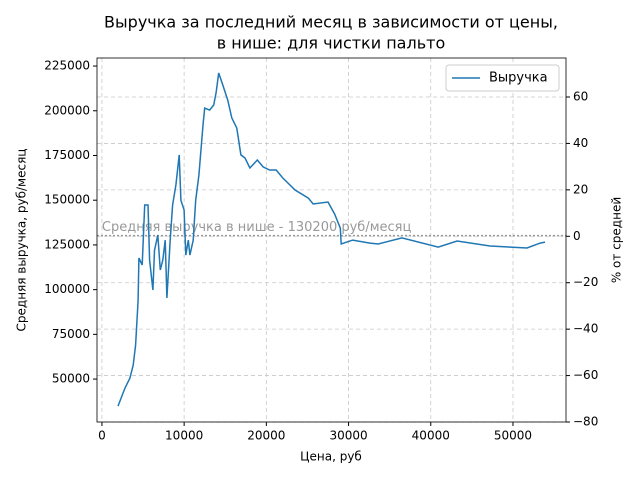 Image resolution: width=640 pixels, height=484 pixels. I want to click on x-tick-label: 0, so click(102, 436).